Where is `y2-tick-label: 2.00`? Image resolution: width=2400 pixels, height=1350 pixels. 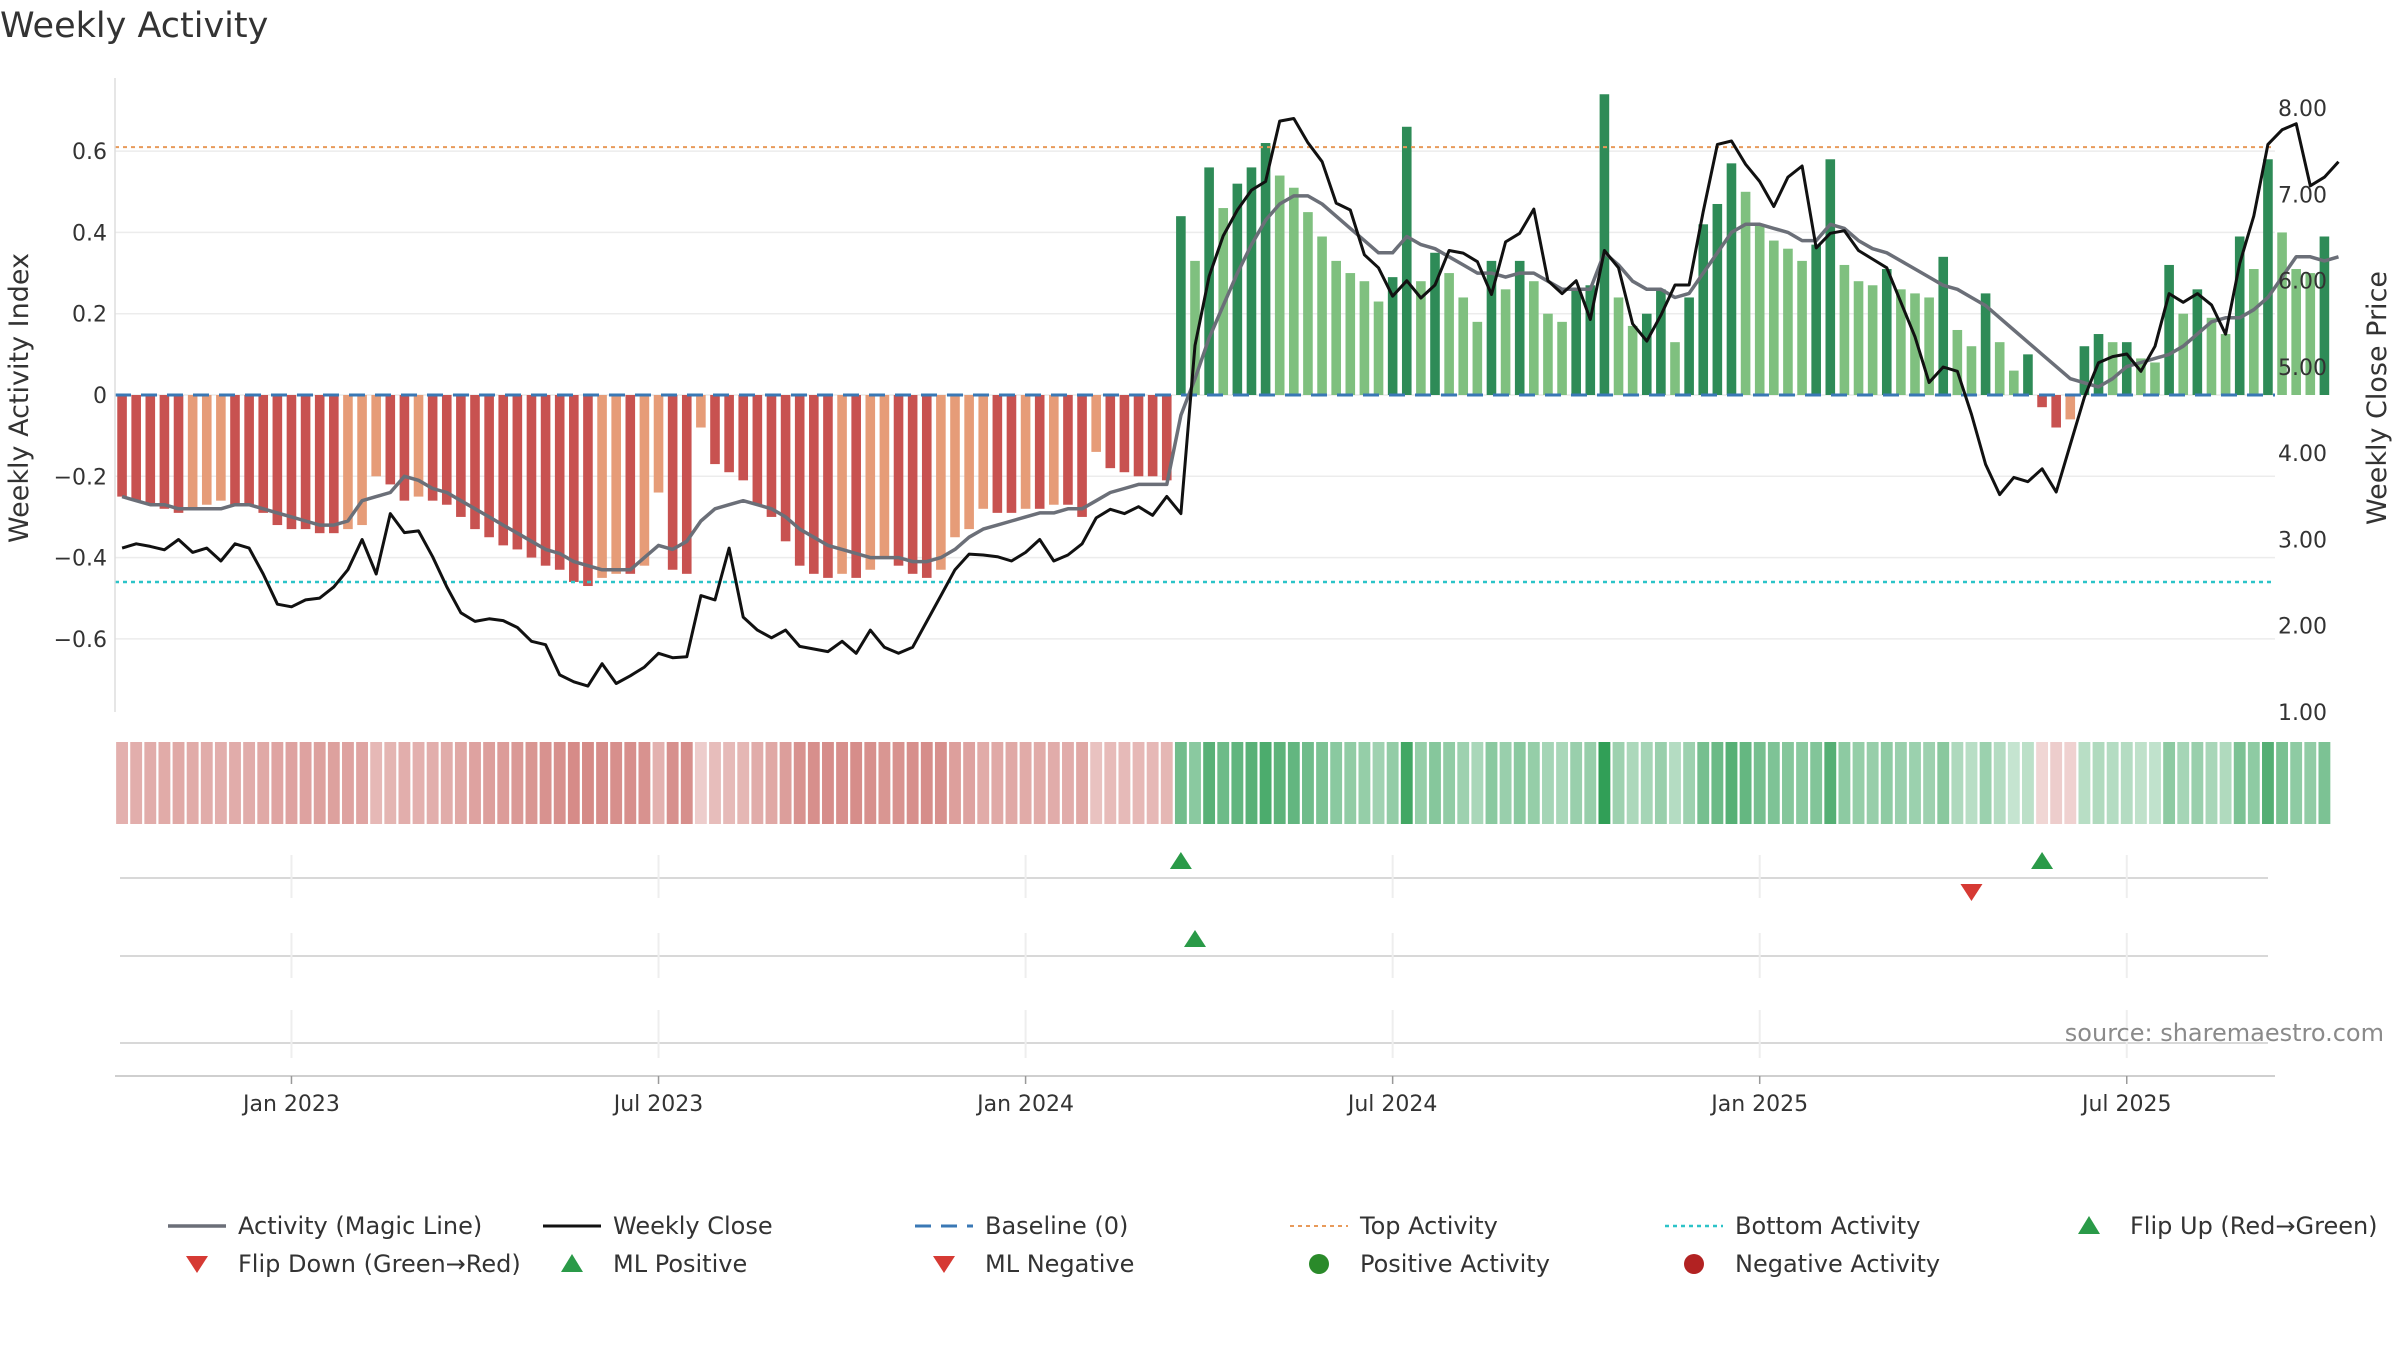 y2-tick-label: 2.00 is located at coordinates (2302, 627).